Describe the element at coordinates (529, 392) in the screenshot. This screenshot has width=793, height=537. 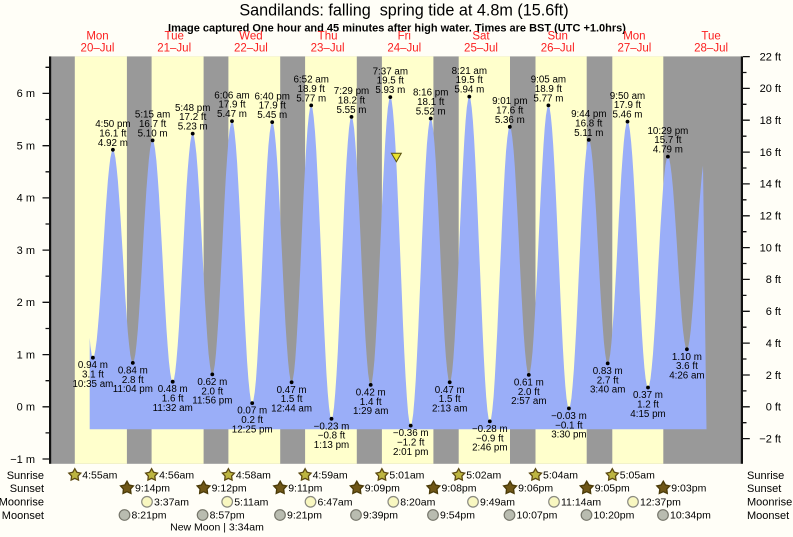
I see `svg-text: 2.0 ft` at that location.